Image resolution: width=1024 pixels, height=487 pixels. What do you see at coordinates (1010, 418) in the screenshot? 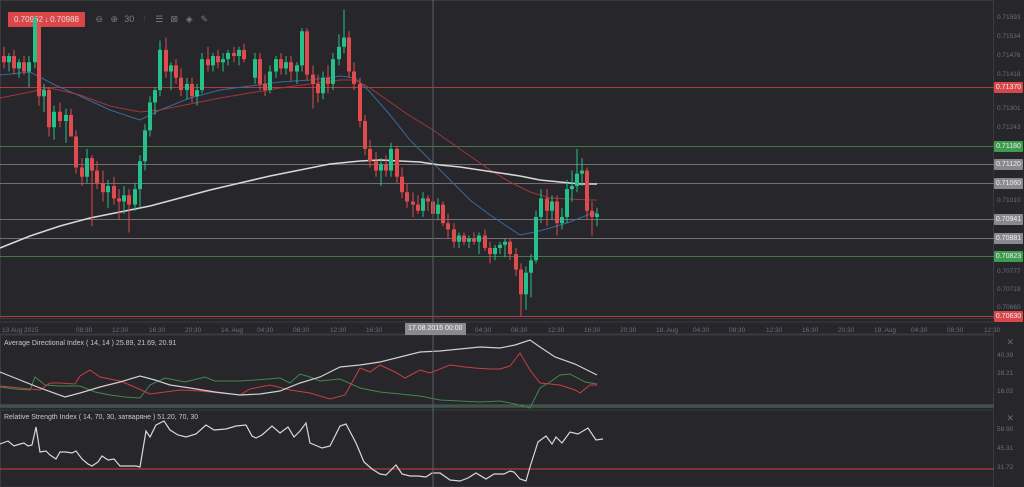
I see `close-rsi-icon: ✕` at bounding box center [1010, 418].